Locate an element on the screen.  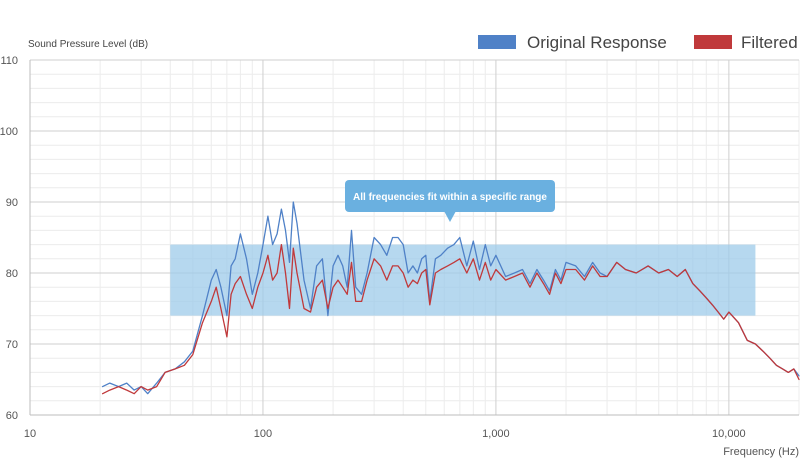
x-tick-label: 10,000 is located at coordinates (729, 434).